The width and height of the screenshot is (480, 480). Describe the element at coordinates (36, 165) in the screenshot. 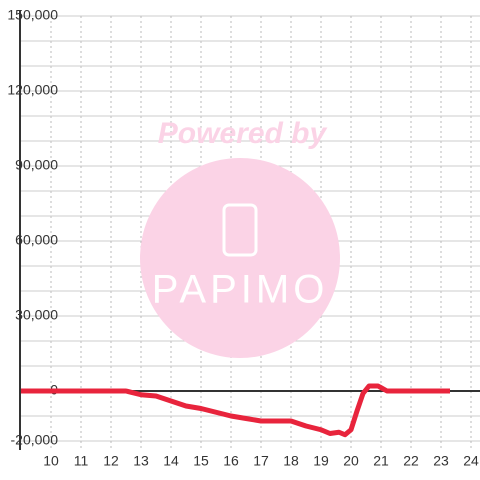

I see `y-tick-label: 90,000` at that location.